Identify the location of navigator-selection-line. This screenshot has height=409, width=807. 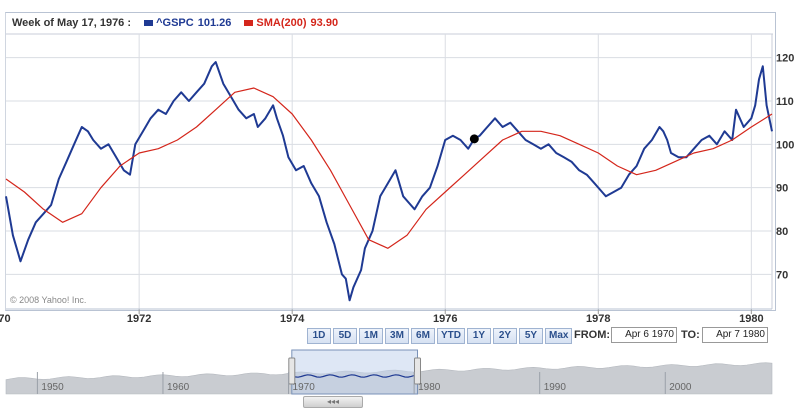
(354, 376).